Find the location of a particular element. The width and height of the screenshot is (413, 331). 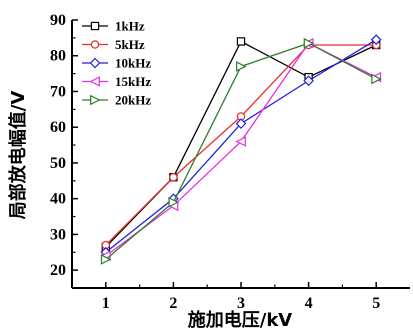

x-tick-label: 1 is located at coordinates (106, 303).